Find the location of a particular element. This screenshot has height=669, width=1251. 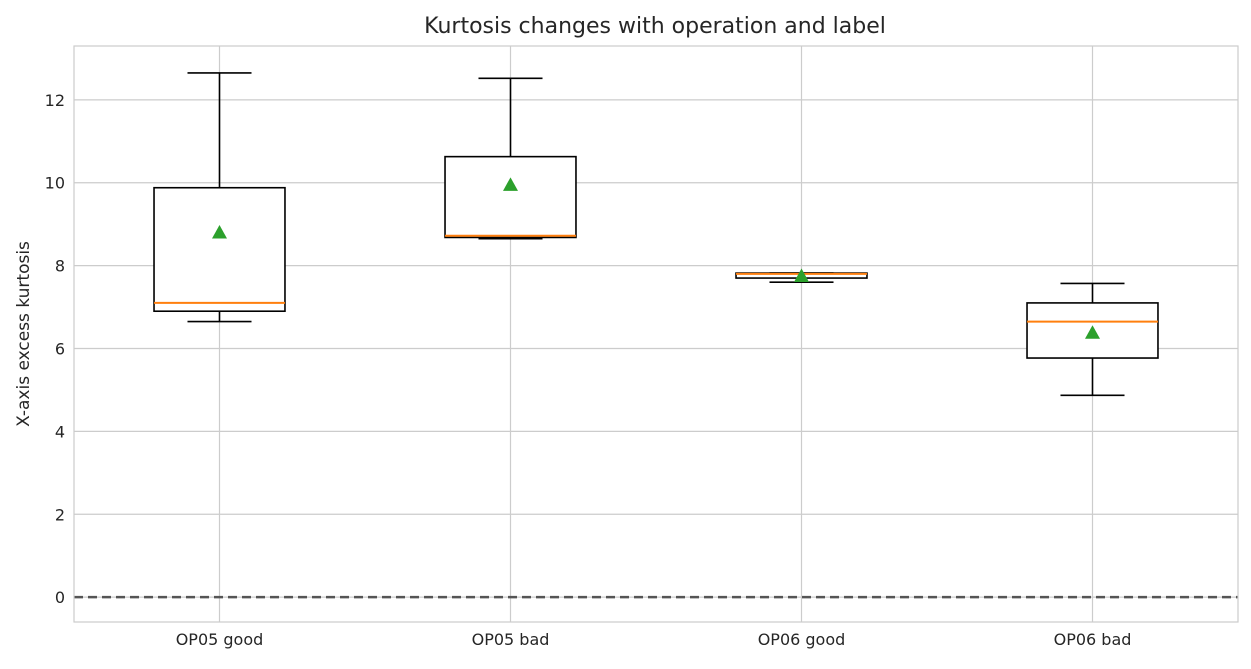

x-tick-label: OP06 bad is located at coordinates (1093, 639).